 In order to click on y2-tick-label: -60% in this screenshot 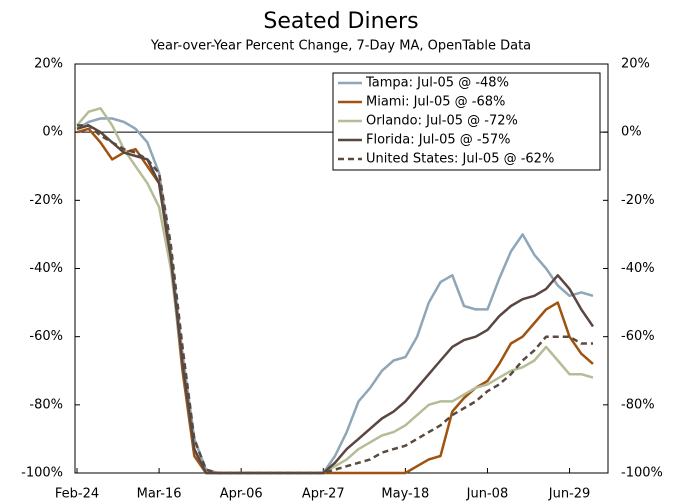, I will do `click(638, 336)`.